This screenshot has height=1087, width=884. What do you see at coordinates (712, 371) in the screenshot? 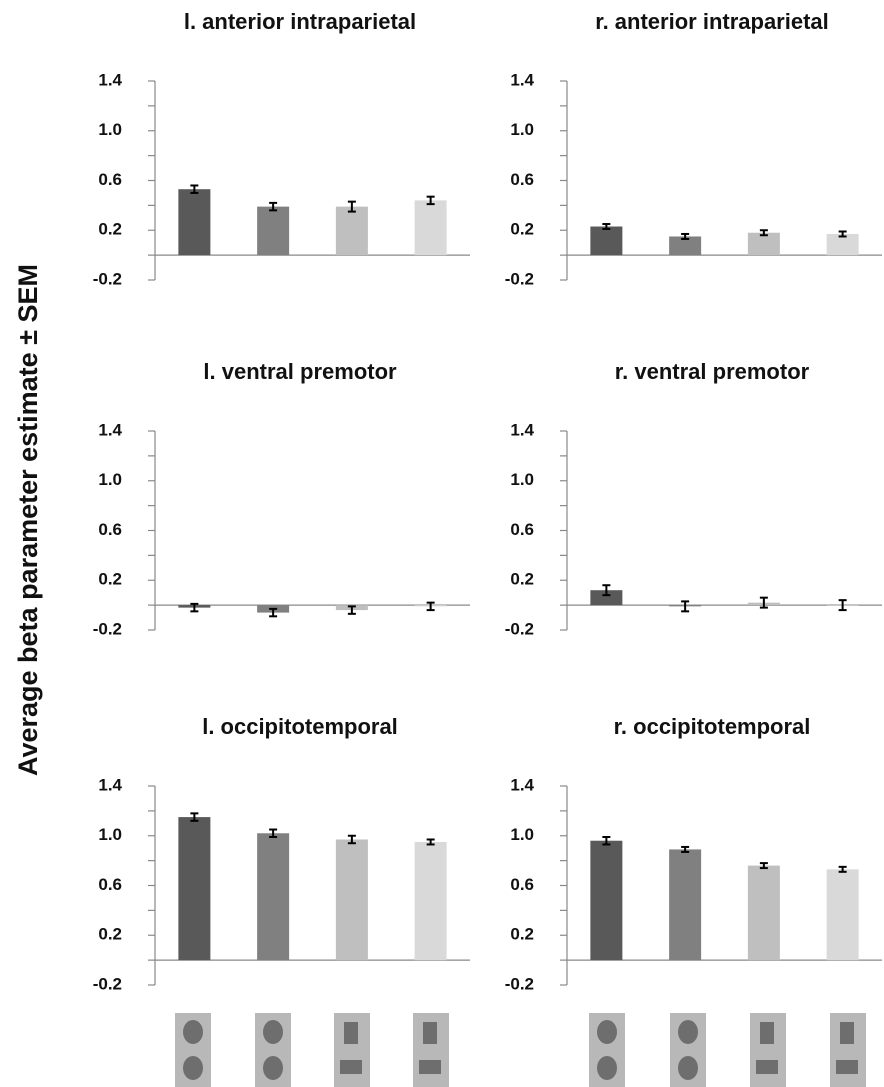
I see `chart-title: r. ventral premotor` at bounding box center [712, 371].